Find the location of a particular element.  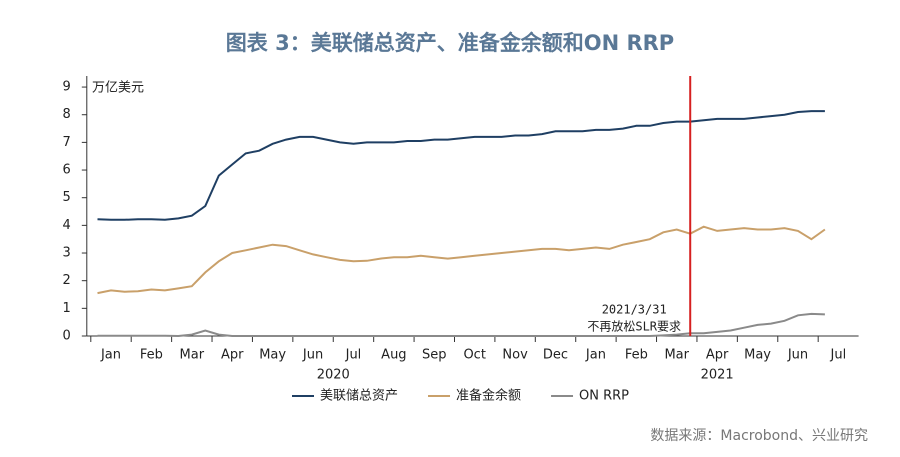

y-tick-label: 7 is located at coordinates (67, 142).